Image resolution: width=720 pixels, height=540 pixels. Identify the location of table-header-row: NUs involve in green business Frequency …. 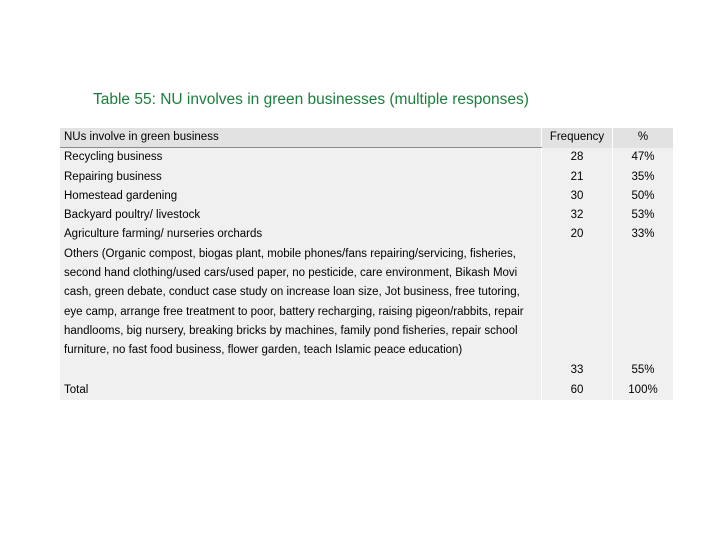
(366, 138).